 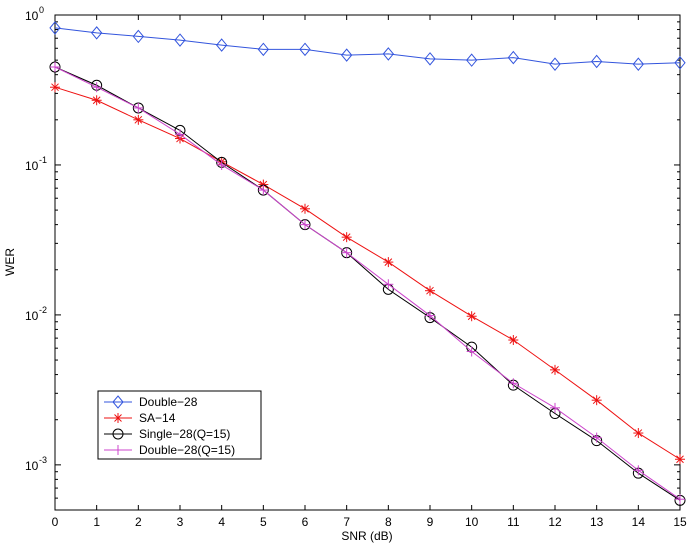 I want to click on y-tick-label-exponent: -1, so click(x=43, y=160).